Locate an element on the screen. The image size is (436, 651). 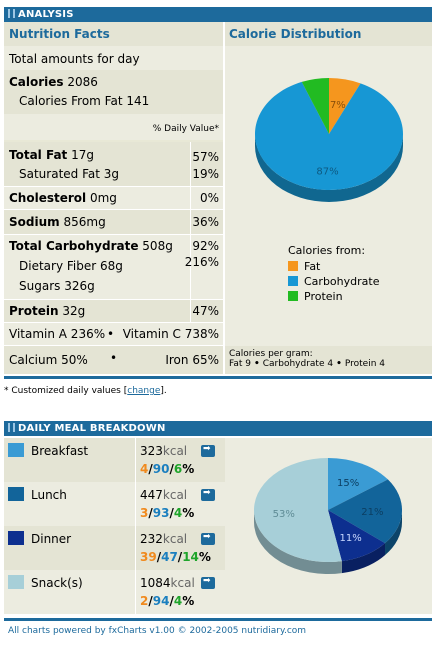
meal-fat-pct: 2 is located at coordinates (144, 601).